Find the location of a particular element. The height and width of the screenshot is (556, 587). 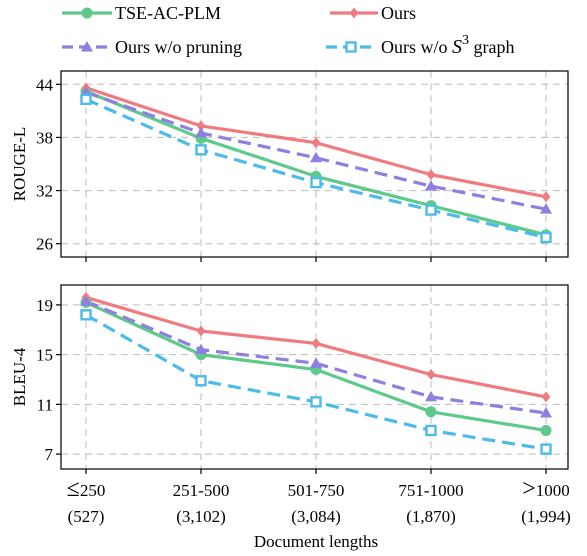

x-tick-label: ≤250 is located at coordinates (86, 489).